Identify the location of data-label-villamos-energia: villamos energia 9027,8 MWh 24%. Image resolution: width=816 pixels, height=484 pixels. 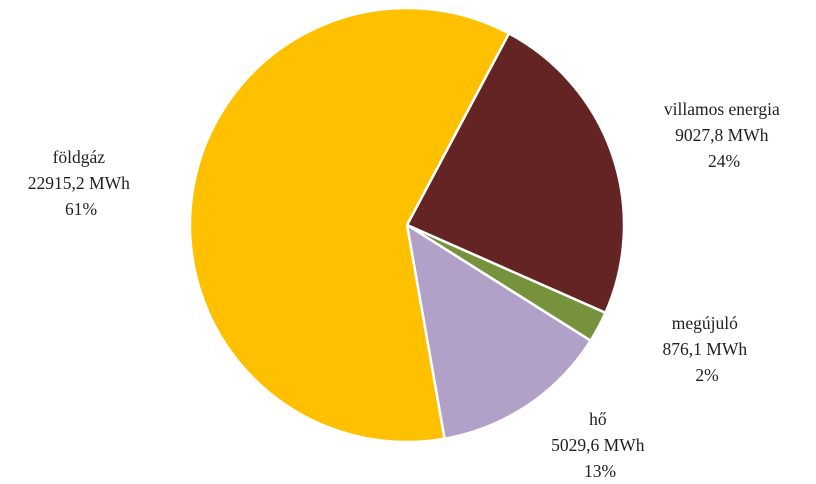
(724, 135).